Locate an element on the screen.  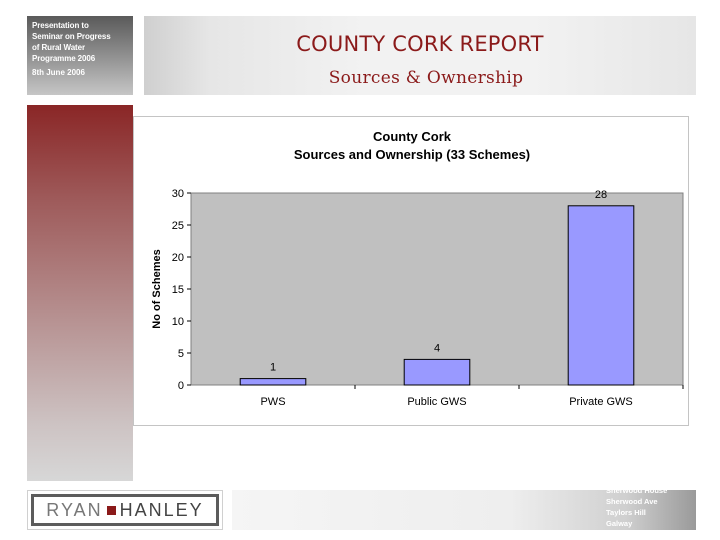
logo-square-mark is located at coordinates (111, 510).